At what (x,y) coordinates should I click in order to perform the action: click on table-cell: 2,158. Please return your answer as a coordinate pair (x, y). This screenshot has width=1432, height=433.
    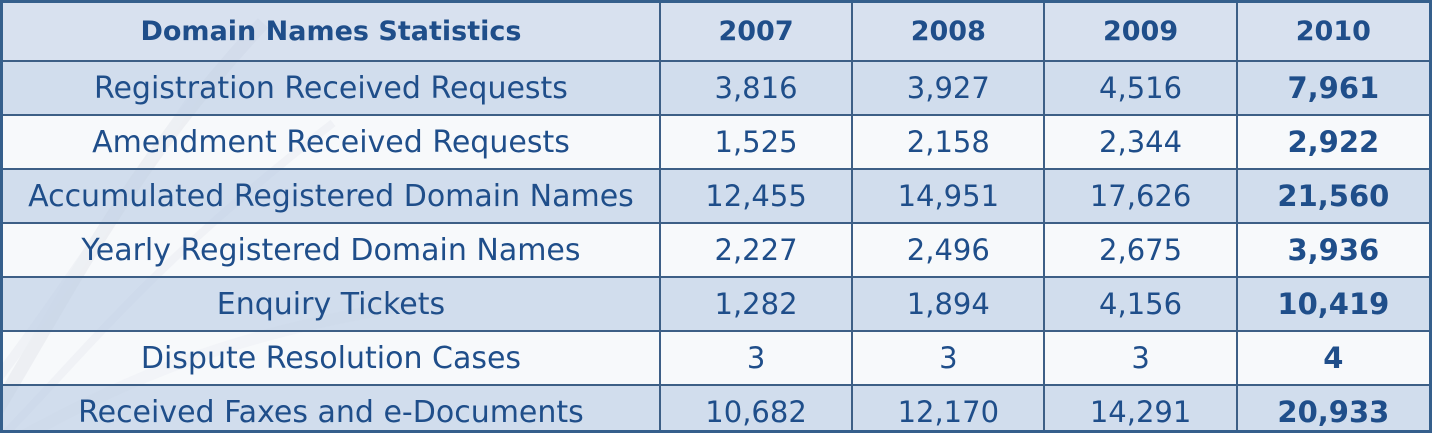
    Looking at the image, I should click on (948, 142).